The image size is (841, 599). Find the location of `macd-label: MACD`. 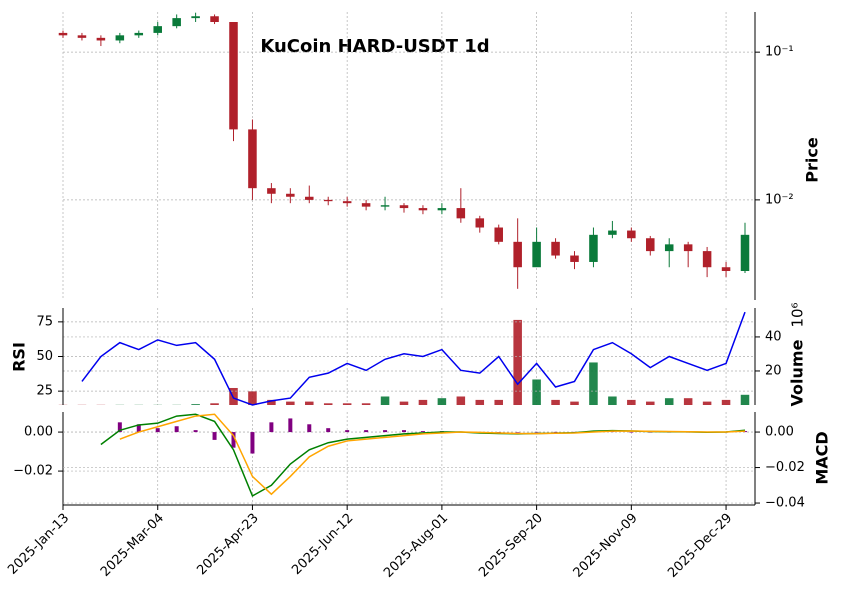

macd-label: MACD is located at coordinates (822, 457).